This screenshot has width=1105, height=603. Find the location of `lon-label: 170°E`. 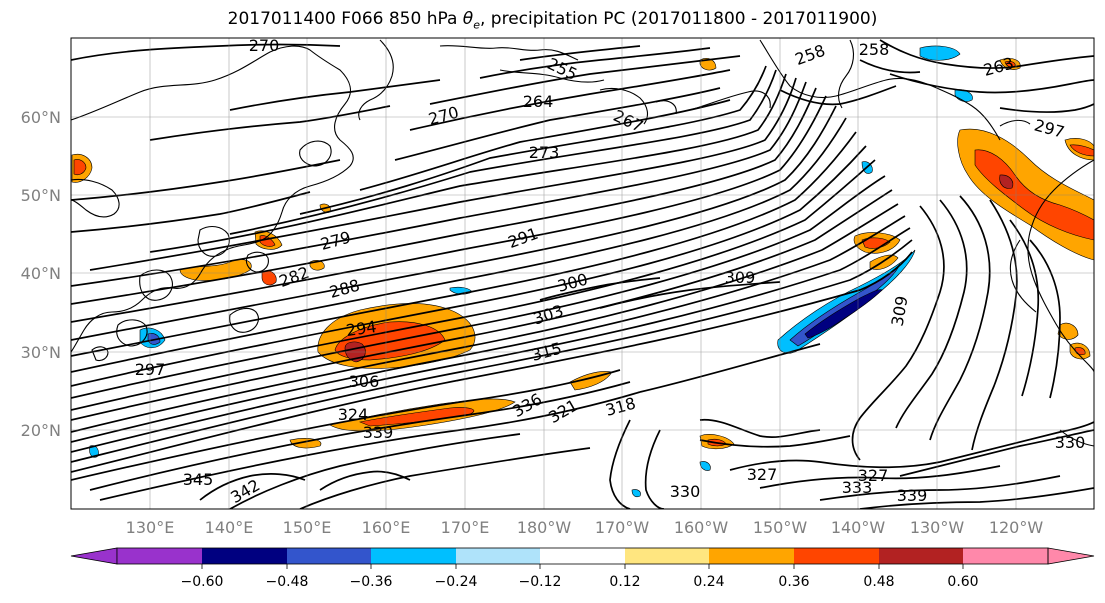

lon-label: 170°E is located at coordinates (465, 527).